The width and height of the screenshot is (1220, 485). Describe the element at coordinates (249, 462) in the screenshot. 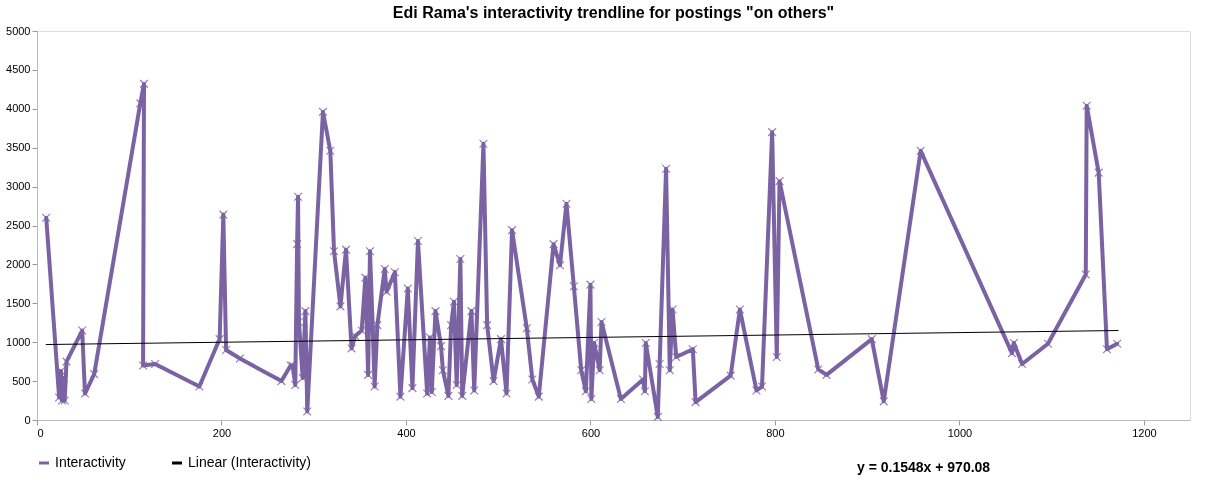

I see `legend-label: Linear (Interactivity)` at that location.